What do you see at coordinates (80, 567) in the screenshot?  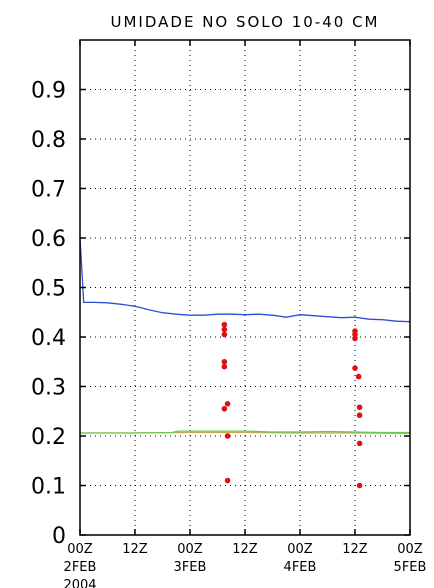 I see `x-date-label: 2FEB` at bounding box center [80, 567].